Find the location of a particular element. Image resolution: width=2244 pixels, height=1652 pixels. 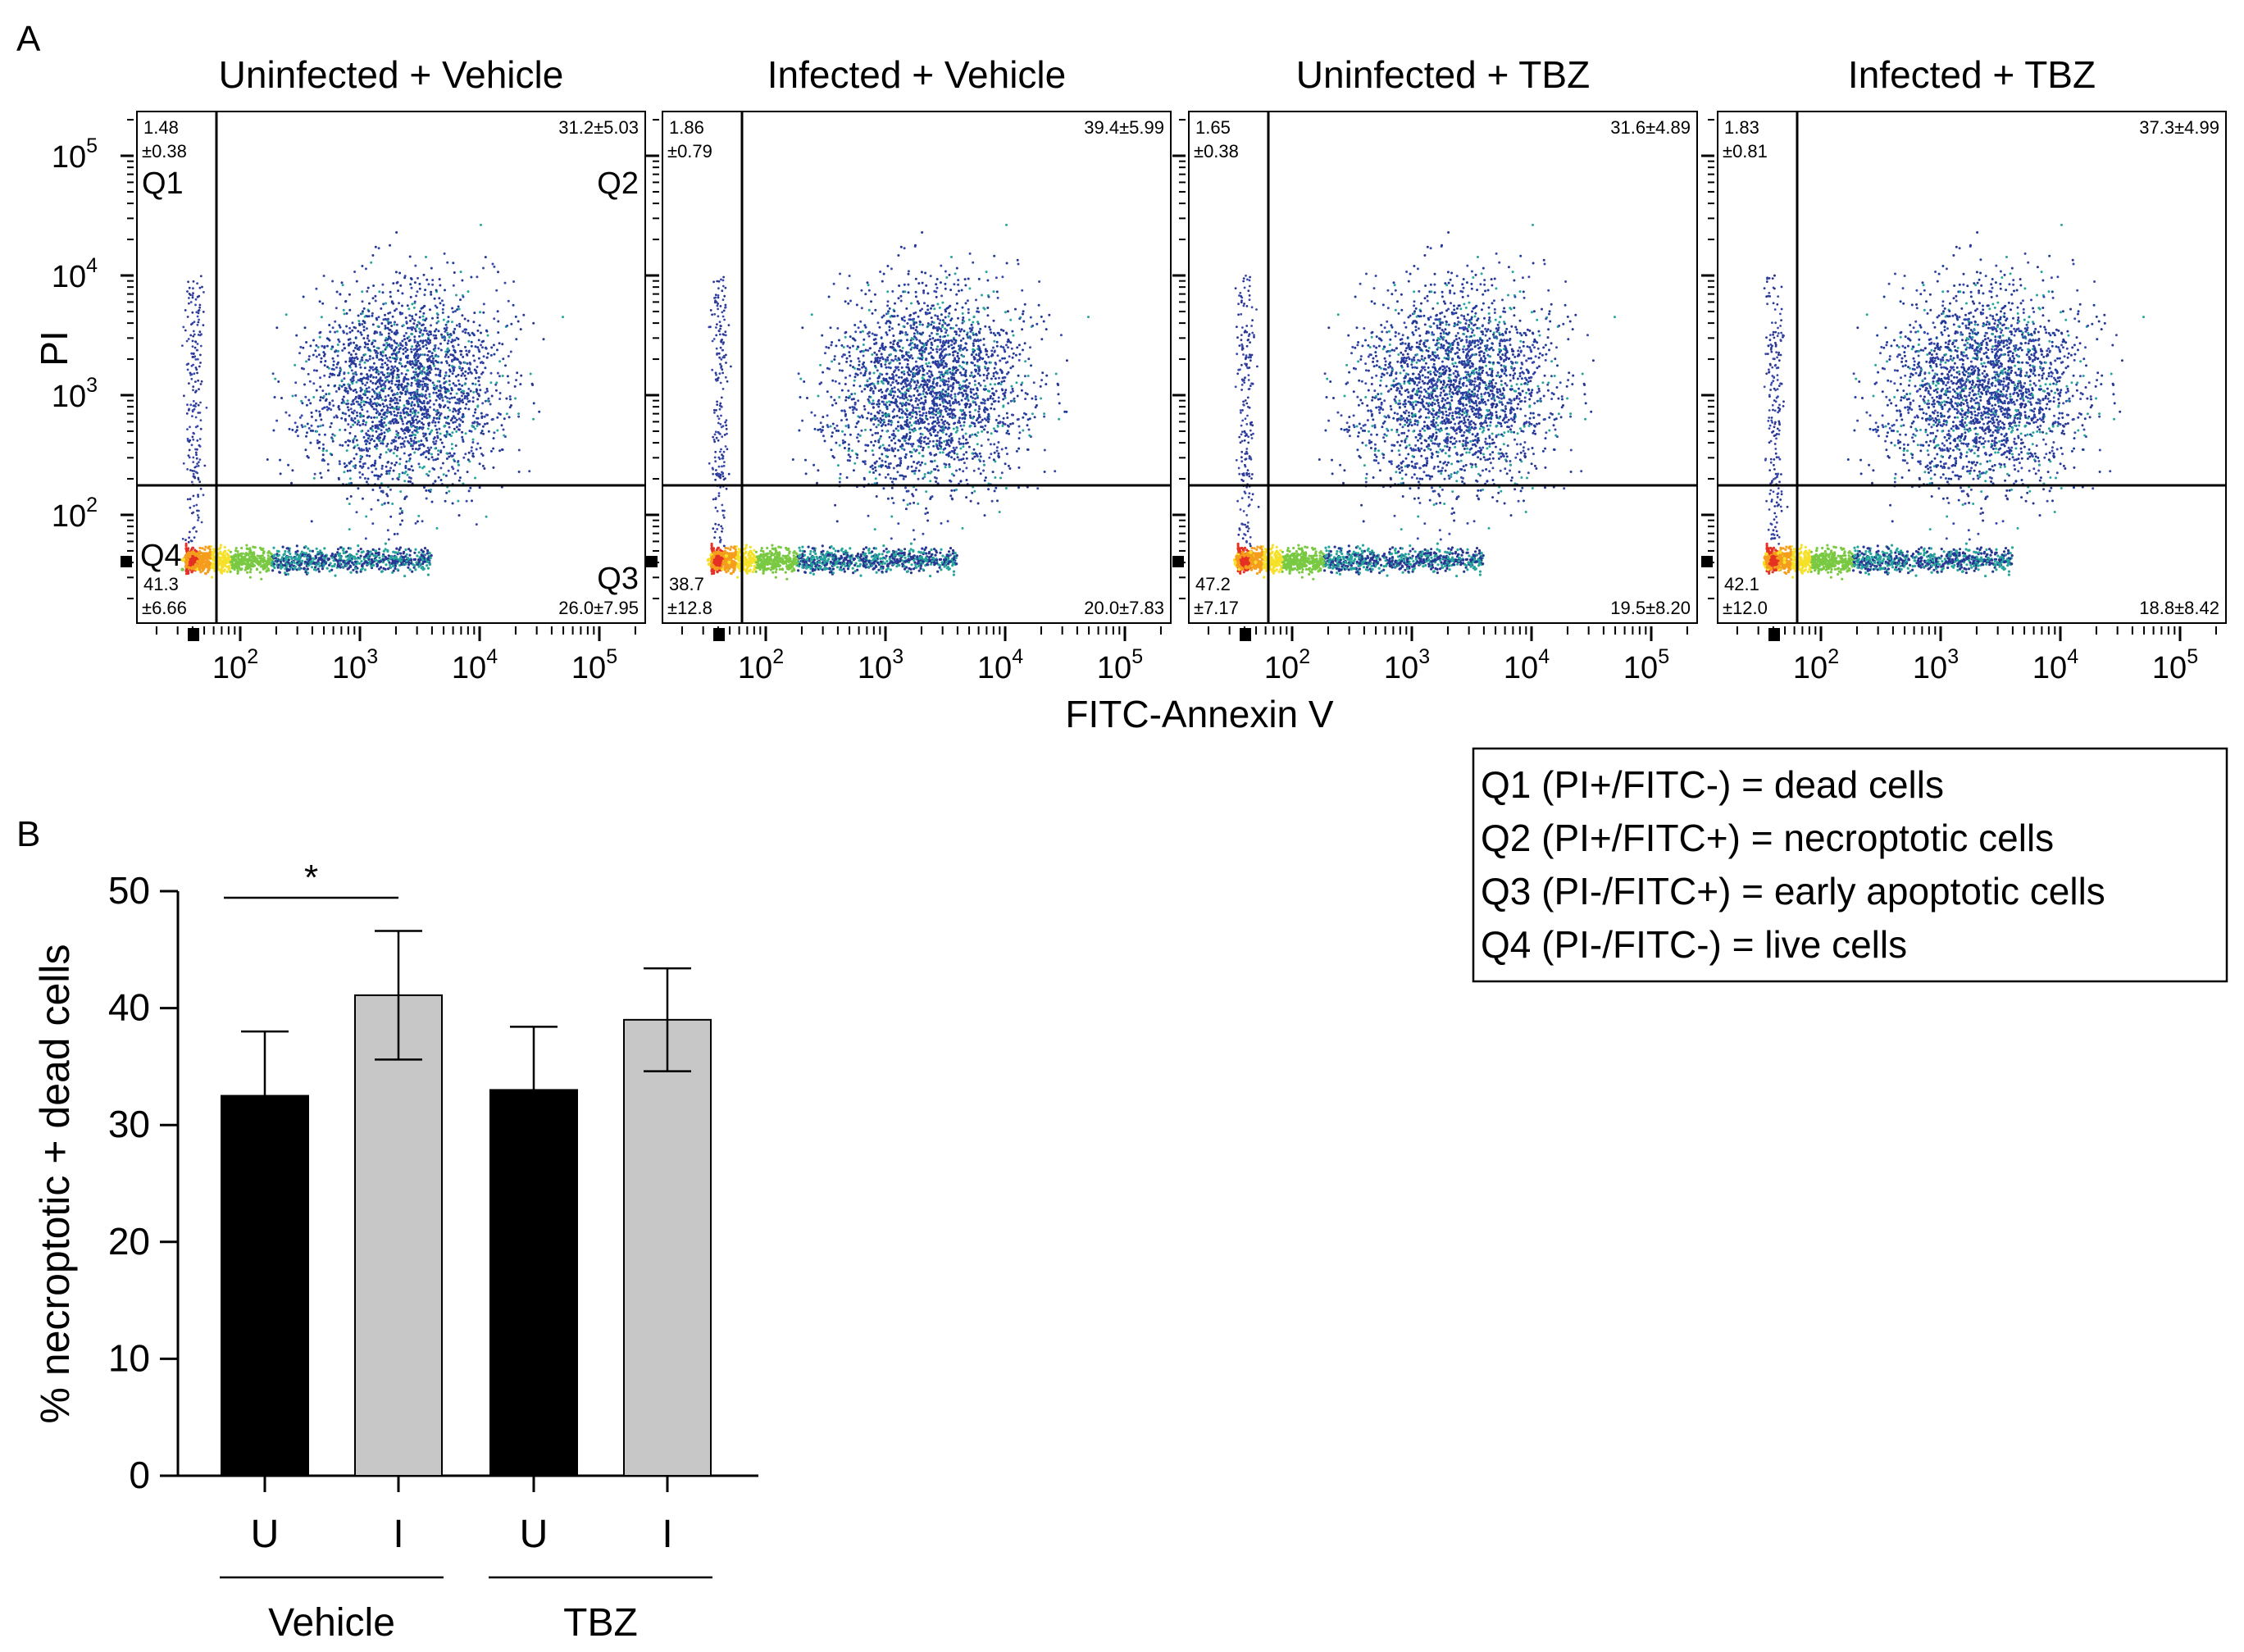

q4-mean: 41.3 is located at coordinates (161, 584).